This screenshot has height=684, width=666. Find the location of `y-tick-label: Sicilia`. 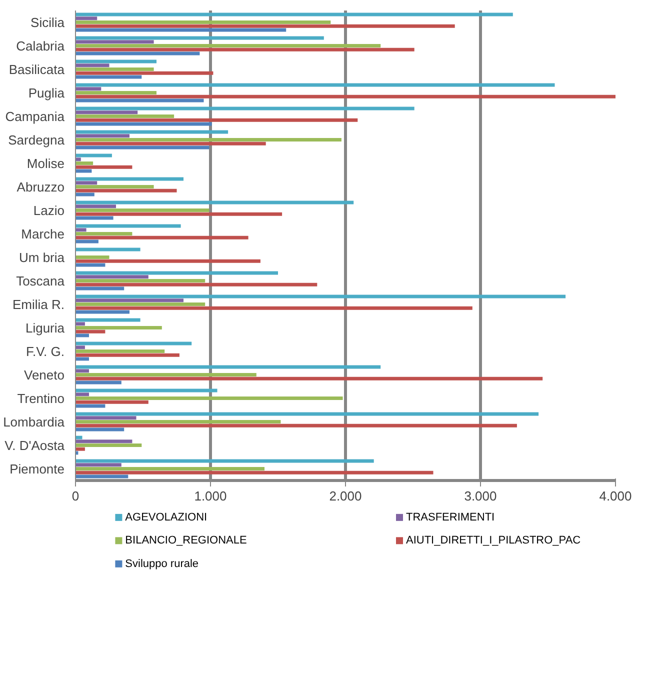

y-tick-label: Sicilia is located at coordinates (48, 22).